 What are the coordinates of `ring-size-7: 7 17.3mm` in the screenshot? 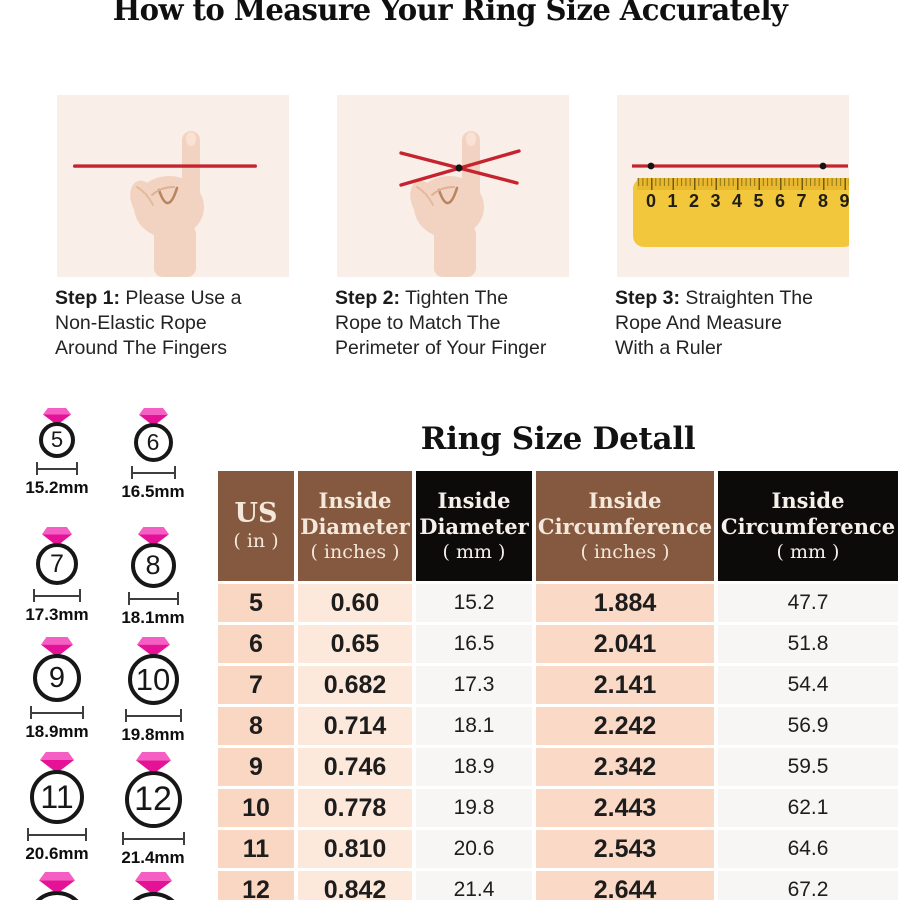 It's located at (57, 576).